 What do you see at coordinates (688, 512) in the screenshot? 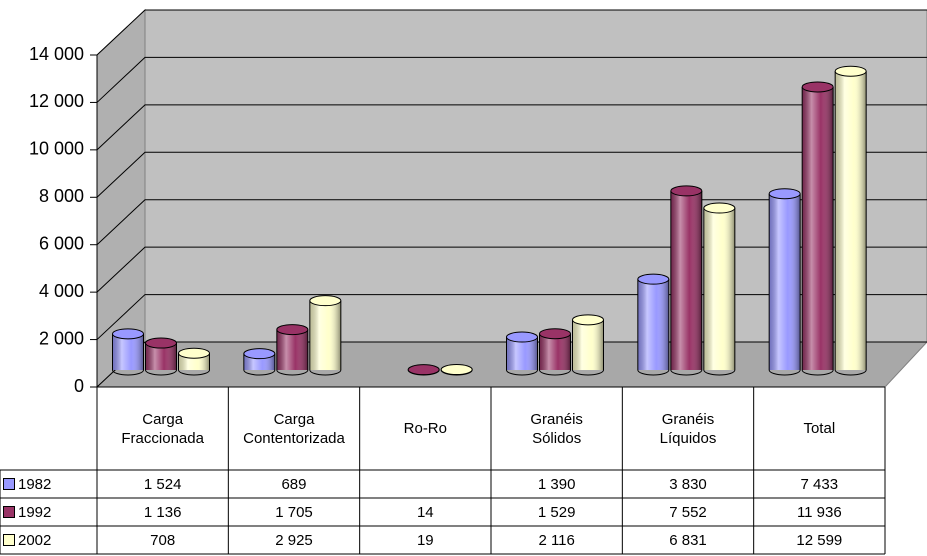
I see `table-value: 7 552` at bounding box center [688, 512].